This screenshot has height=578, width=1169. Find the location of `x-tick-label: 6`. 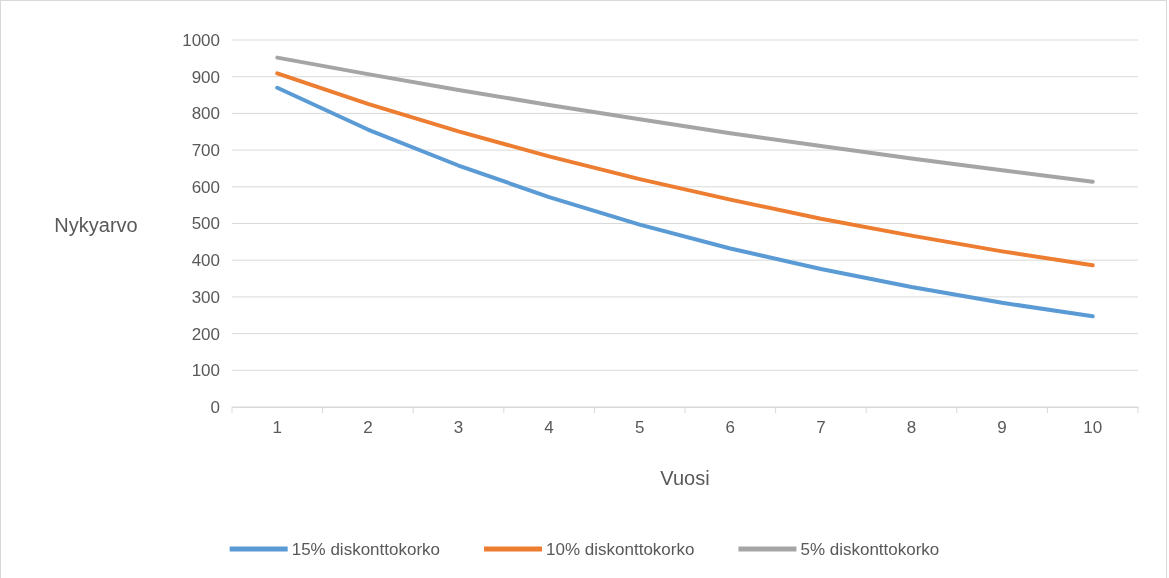

x-tick-label: 6 is located at coordinates (730, 428).